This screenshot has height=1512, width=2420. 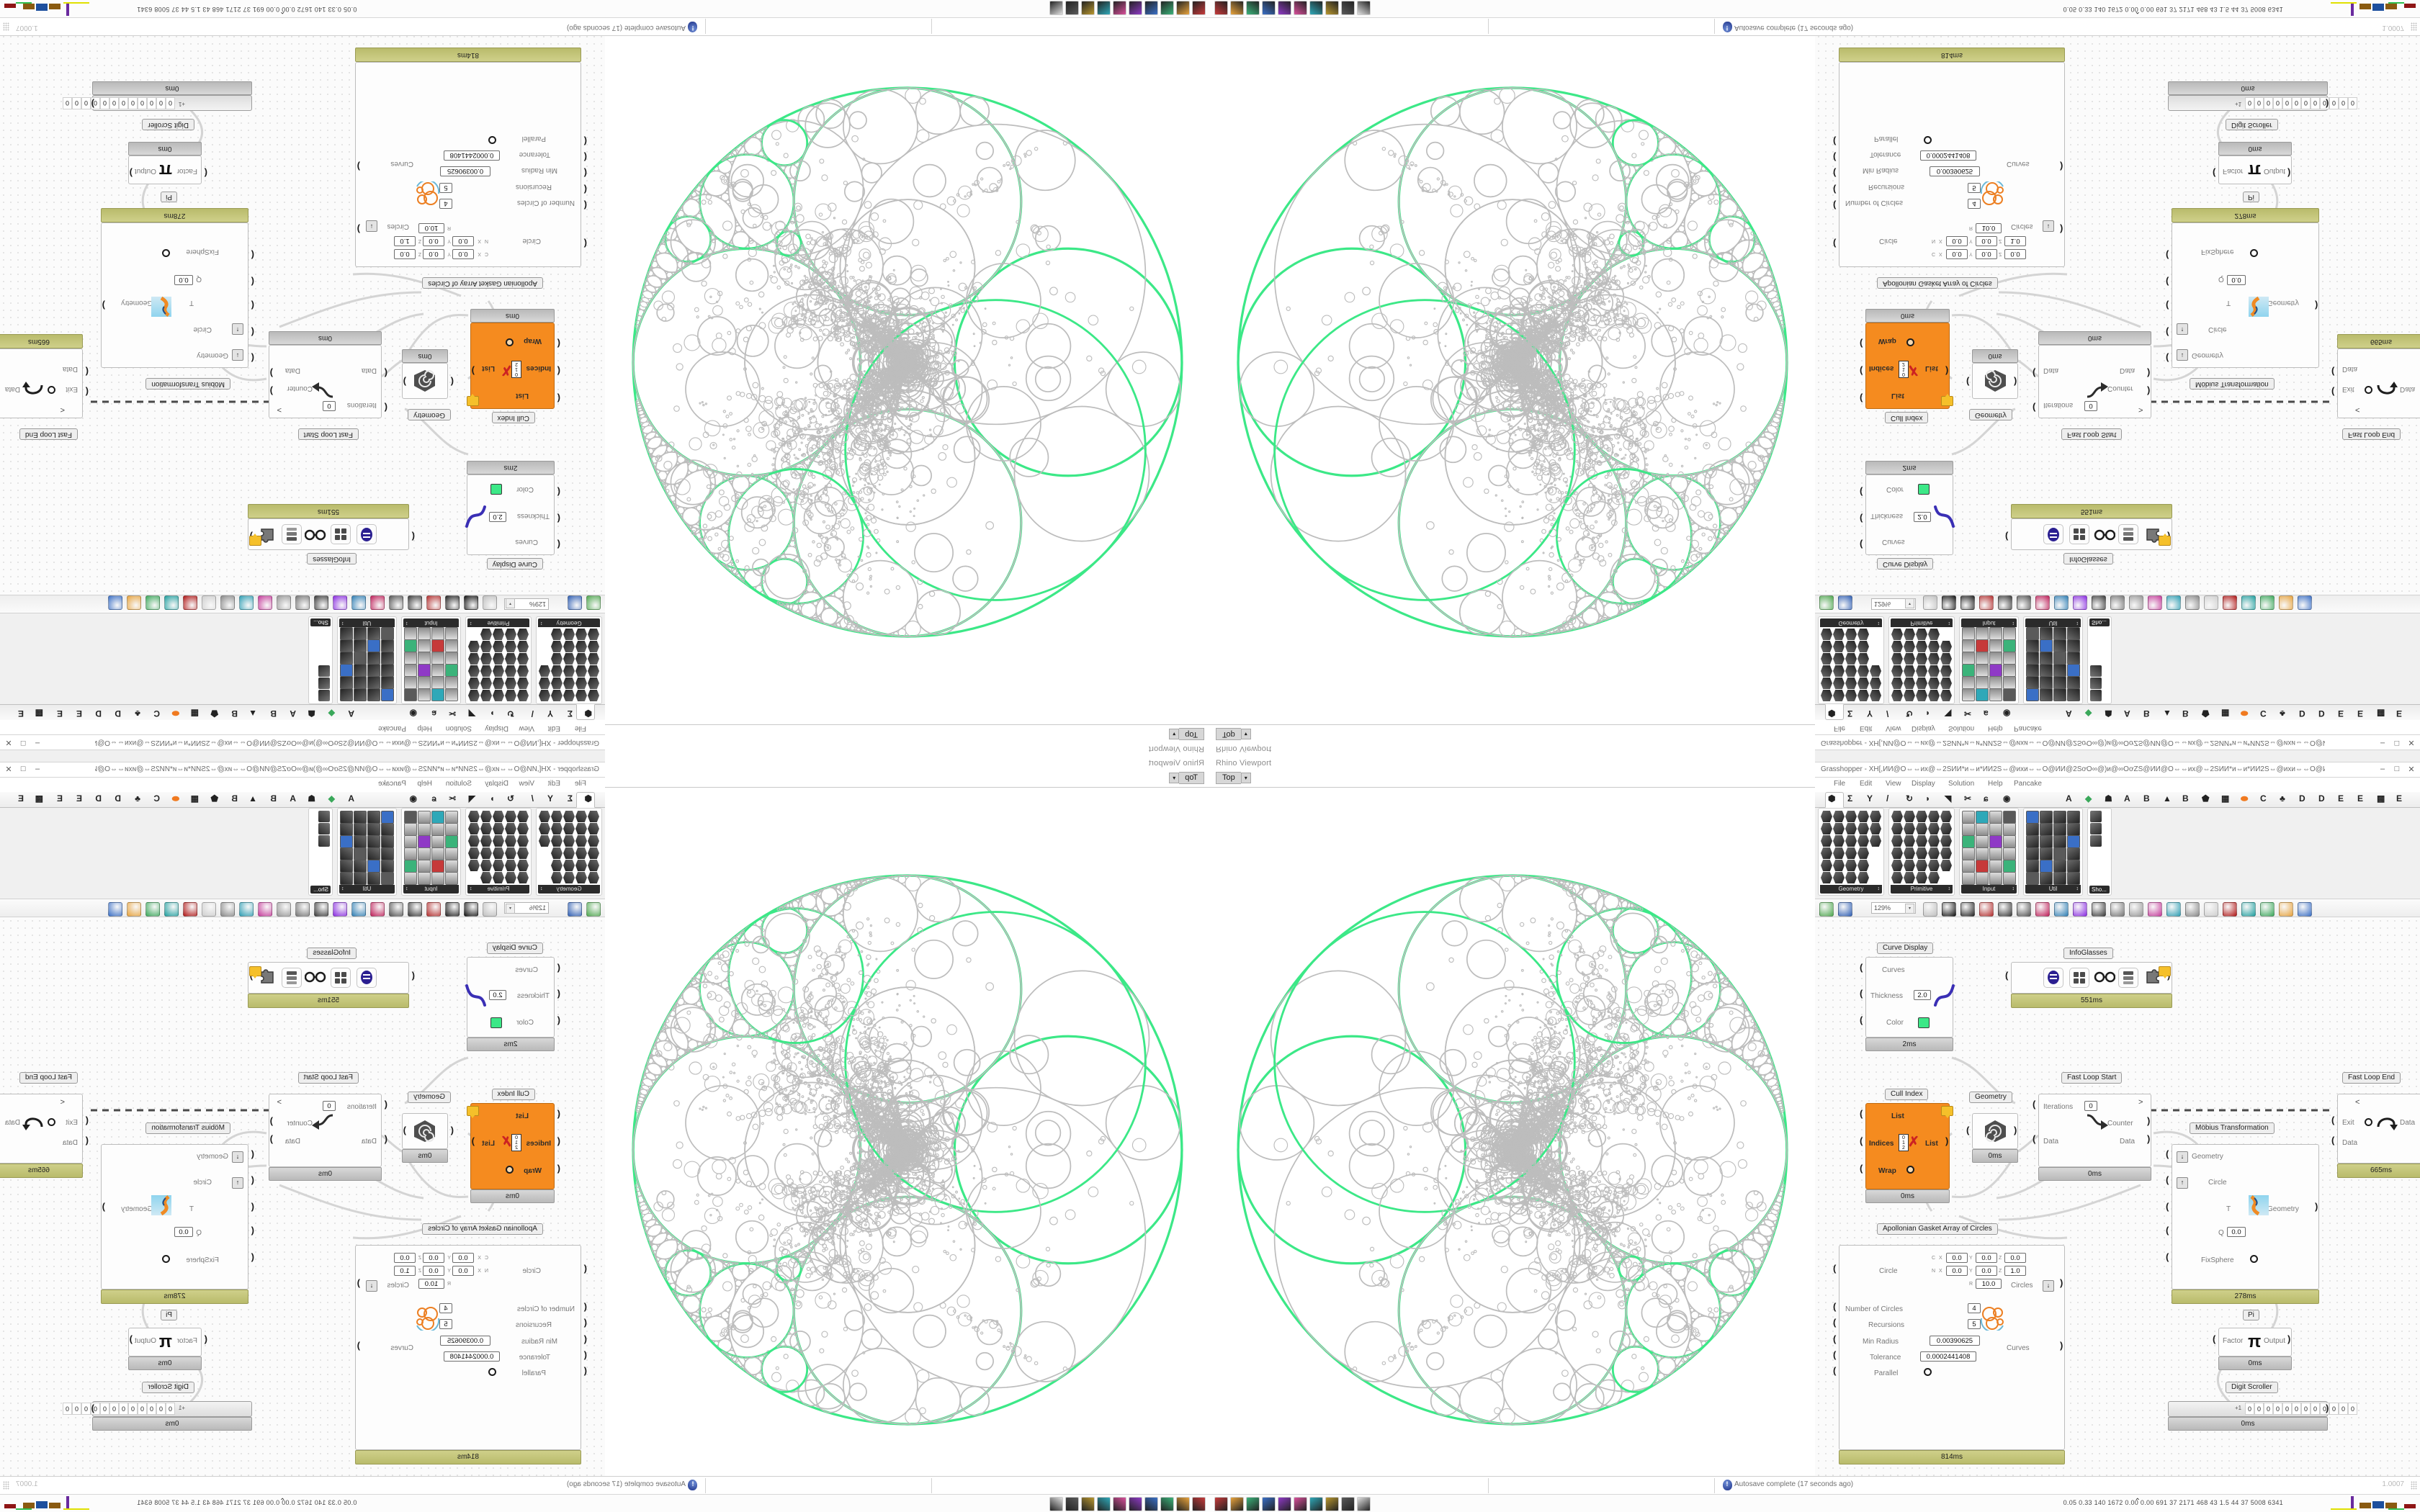 What do you see at coordinates (1974, 188) in the screenshot?
I see `recursions-value: 5` at bounding box center [1974, 188].